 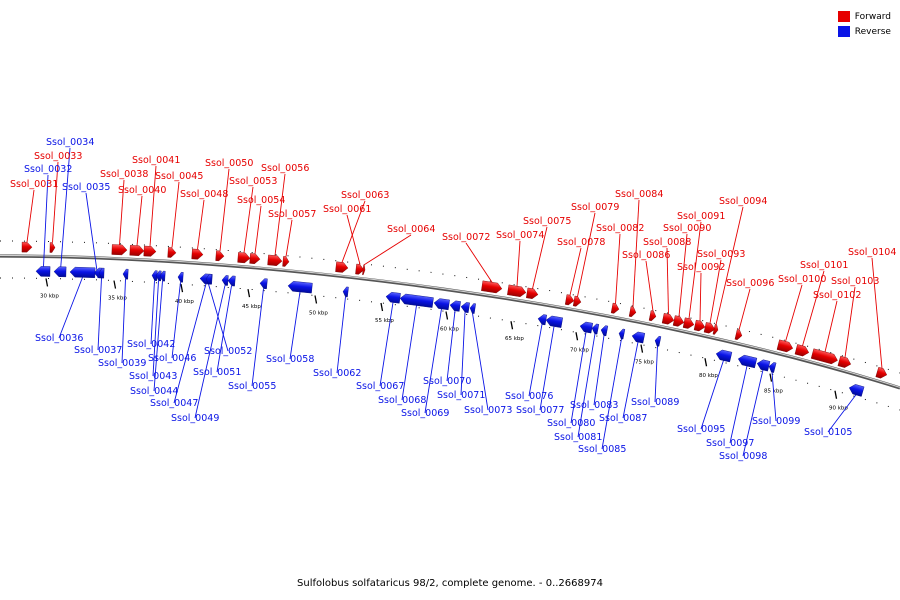 What do you see at coordinates (824, 265) in the screenshot?
I see `gene-label: Ssol_0101` at bounding box center [824, 265].